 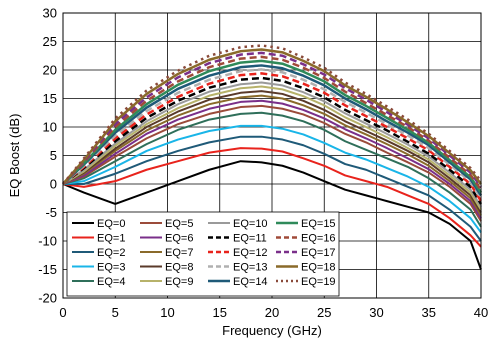 I want to click on x-tick-labels: 0 5 10 15 20 25 30 35 40, so click(x=273, y=312).